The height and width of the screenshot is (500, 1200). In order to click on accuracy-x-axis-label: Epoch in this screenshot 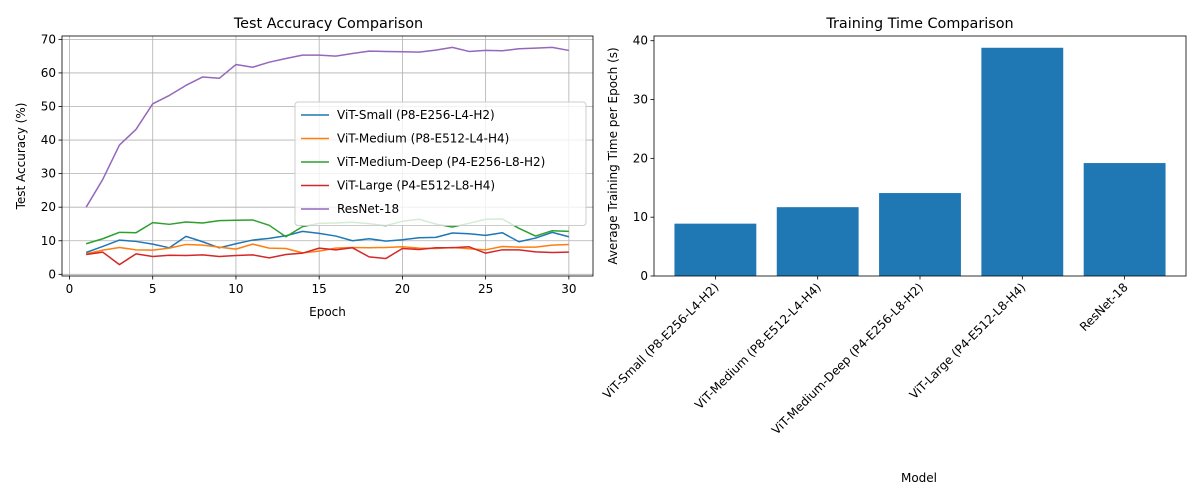, I will do `click(327, 312)`.